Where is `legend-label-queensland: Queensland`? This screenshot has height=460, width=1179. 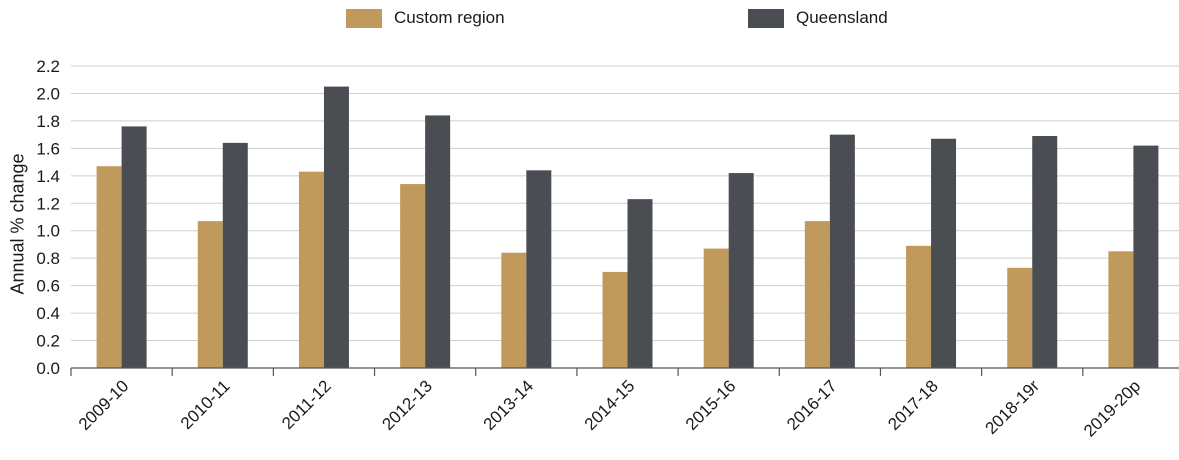
legend-label-queensland: Queensland is located at coordinates (842, 17).